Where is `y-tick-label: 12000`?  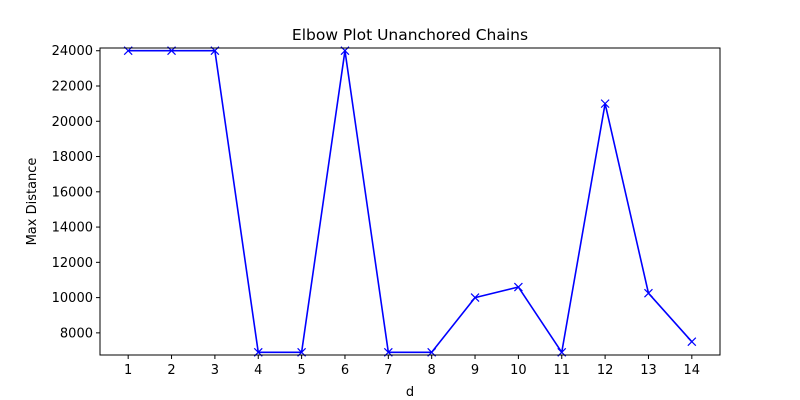
y-tick-label: 12000 is located at coordinates (72, 263).